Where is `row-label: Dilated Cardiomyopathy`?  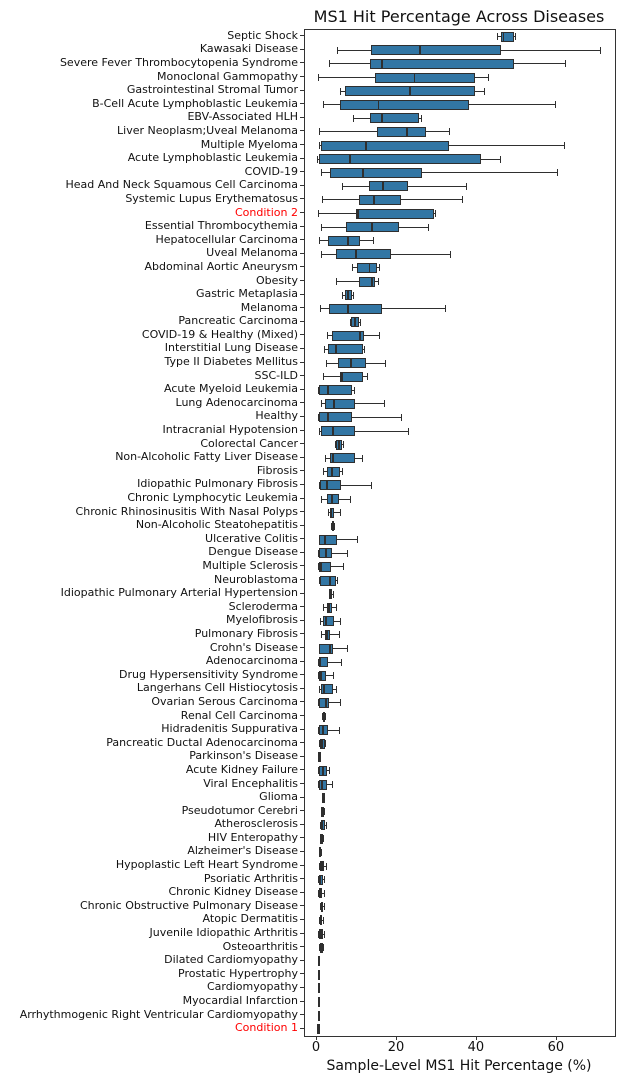
row-label: Dilated Cardiomyopathy is located at coordinates (231, 960).